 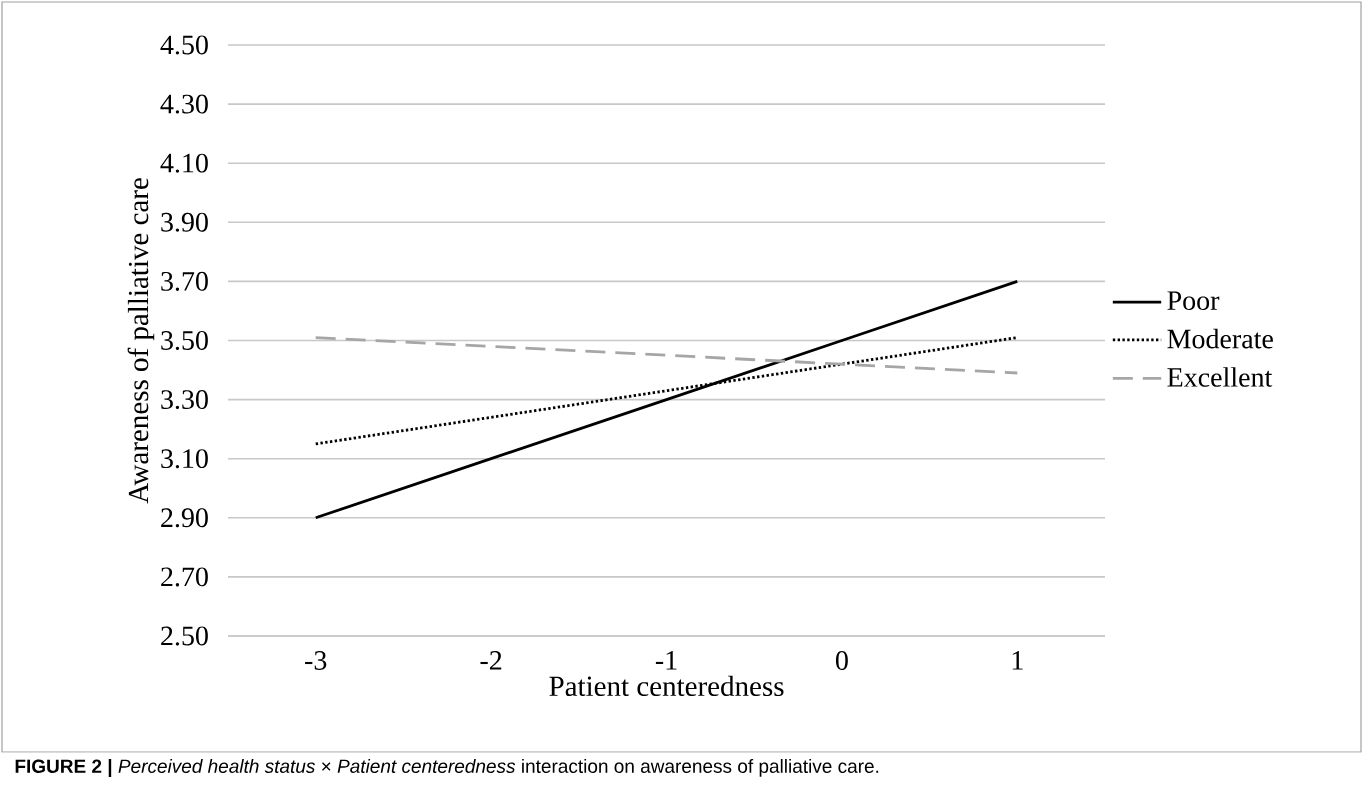 What do you see at coordinates (184, 577) in the screenshot?
I see `y-tick-label: 2.70` at bounding box center [184, 577].